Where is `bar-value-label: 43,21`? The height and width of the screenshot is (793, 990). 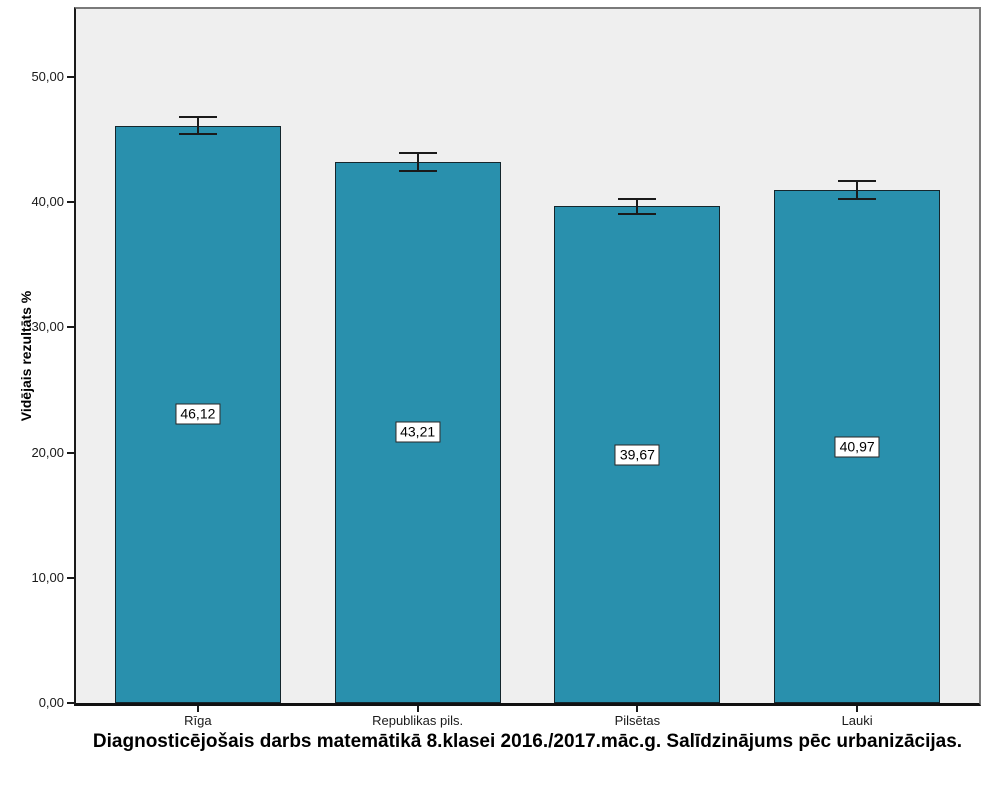
bar-value-label: 43,21 is located at coordinates (418, 432).